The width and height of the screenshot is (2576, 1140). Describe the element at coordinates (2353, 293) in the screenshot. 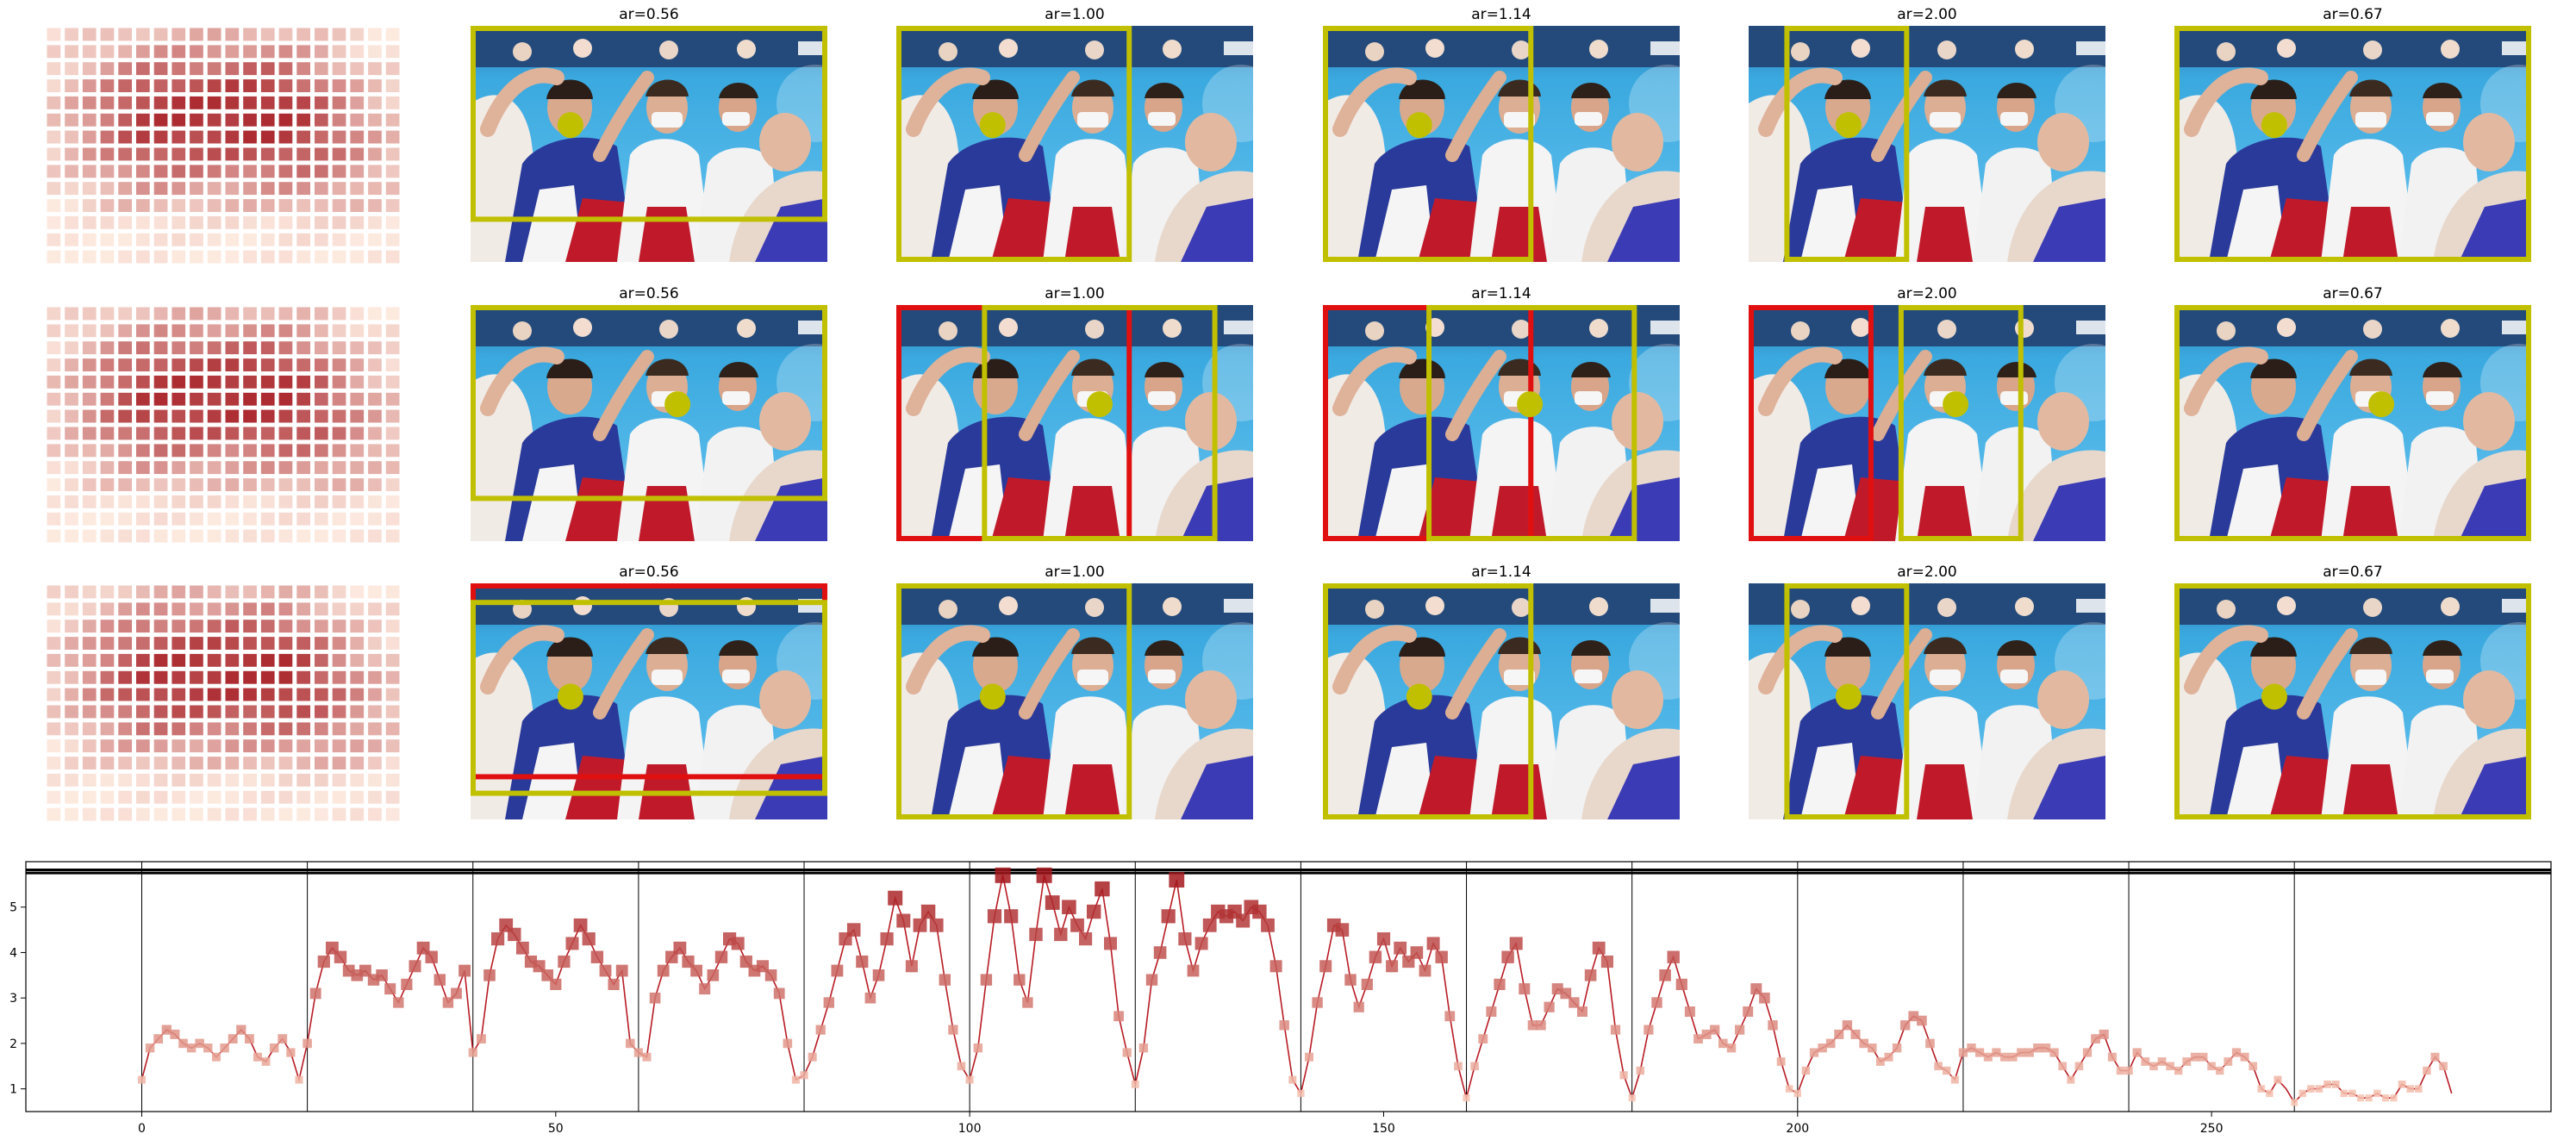

I see `panel-title: ar=0.67` at that location.